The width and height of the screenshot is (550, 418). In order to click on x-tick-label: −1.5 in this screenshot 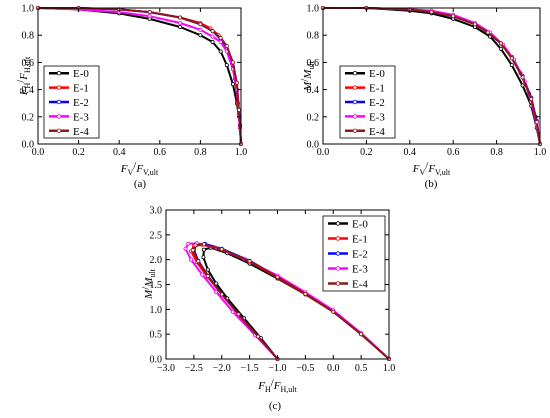, I will do `click(250, 368)`.